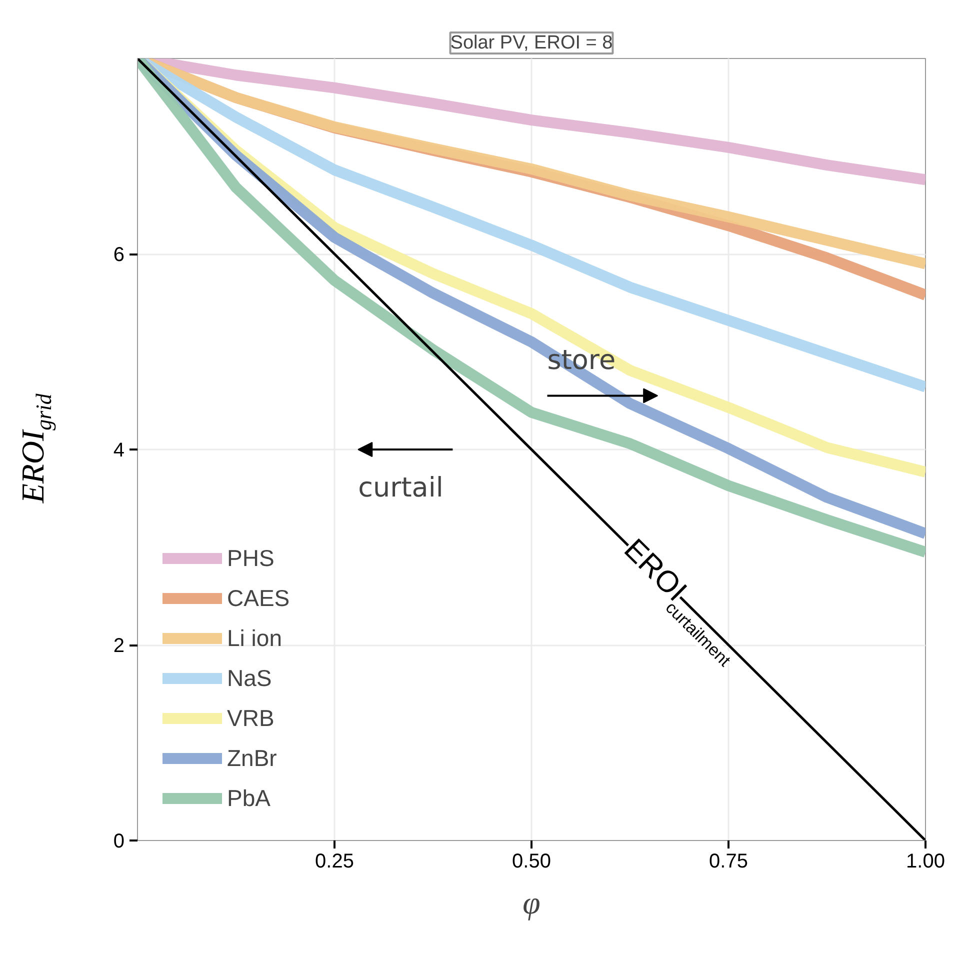  What do you see at coordinates (254, 638) in the screenshot?
I see `legend-label: Li ion` at bounding box center [254, 638].